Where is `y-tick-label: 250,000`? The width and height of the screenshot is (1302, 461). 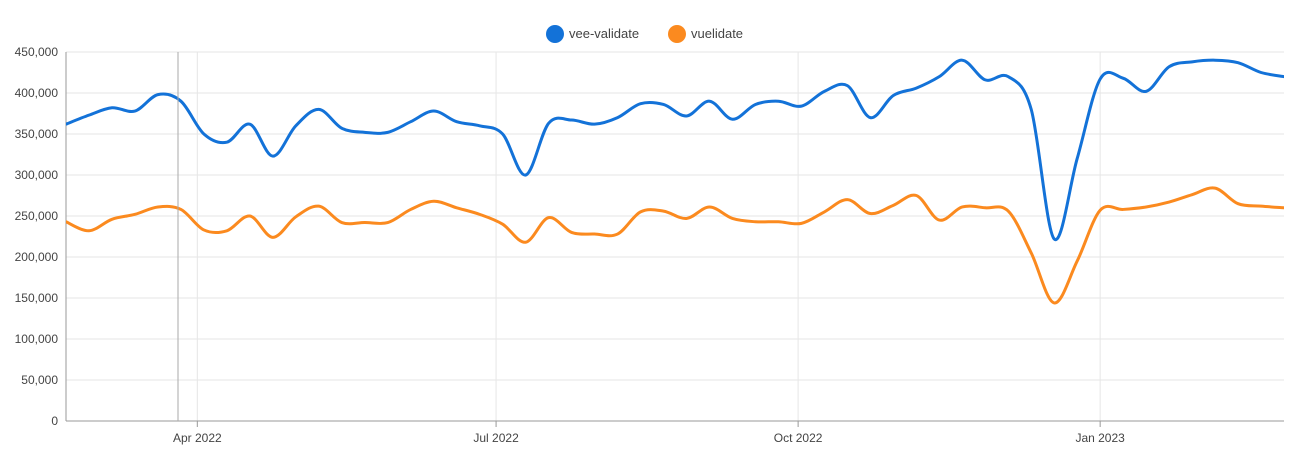
y-tick-label: 250,000 is located at coordinates (37, 216).